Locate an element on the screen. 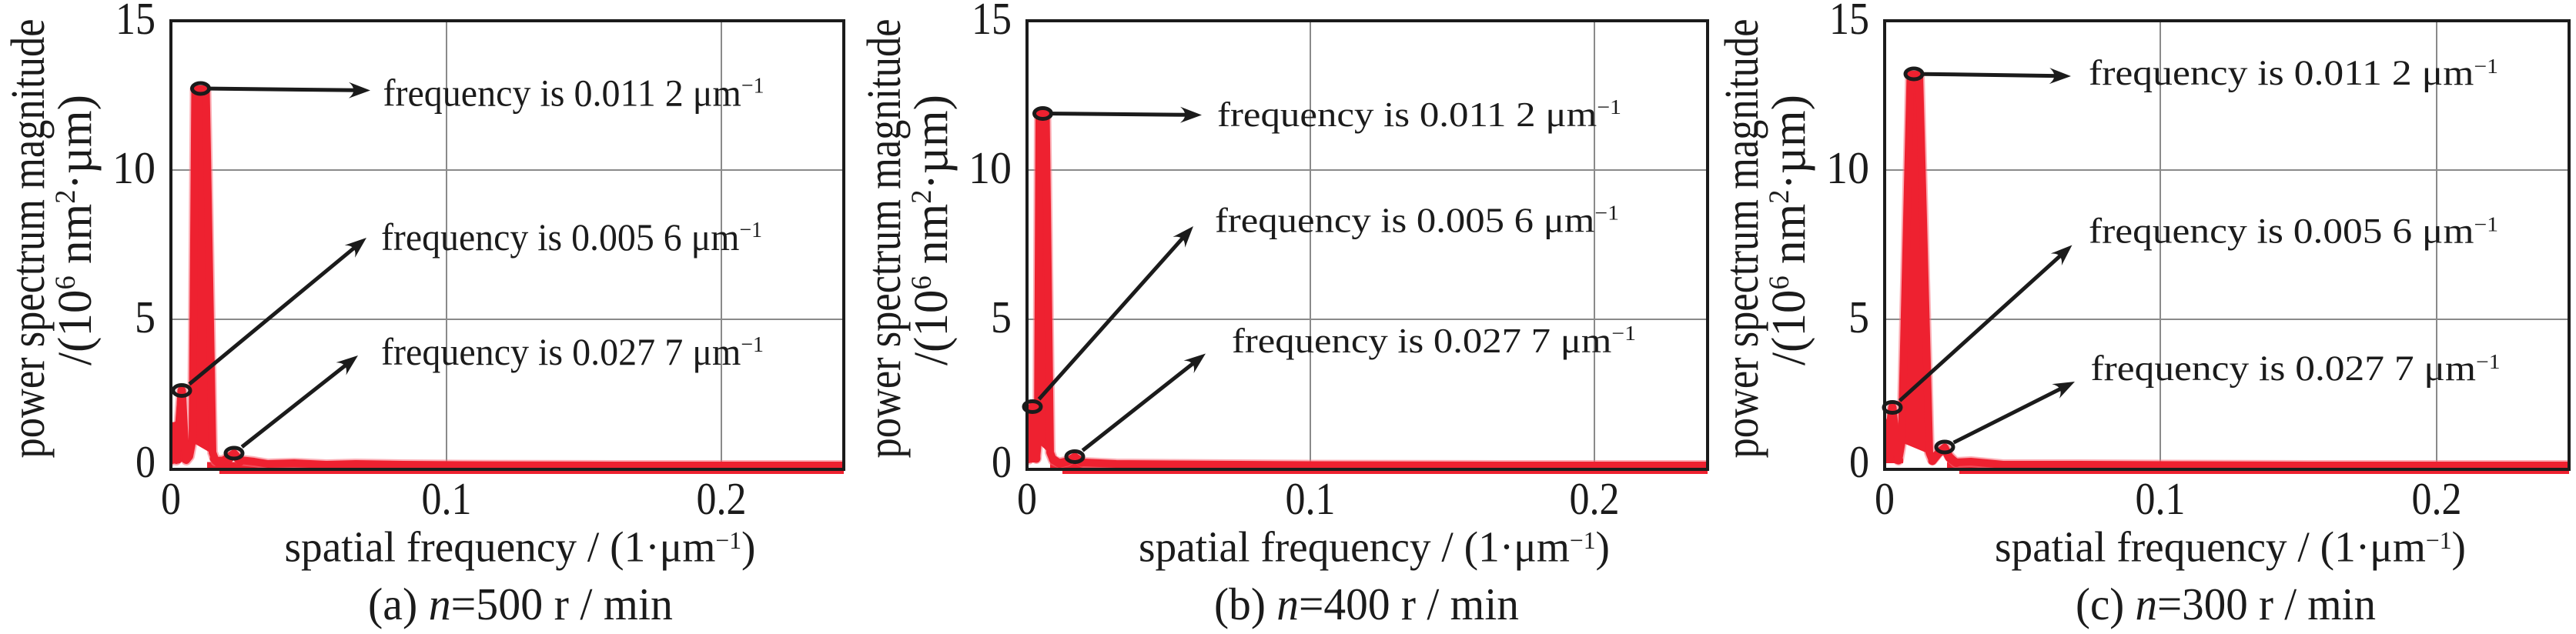  svg-text: (b) n=400 r / min is located at coordinates (1367, 604).